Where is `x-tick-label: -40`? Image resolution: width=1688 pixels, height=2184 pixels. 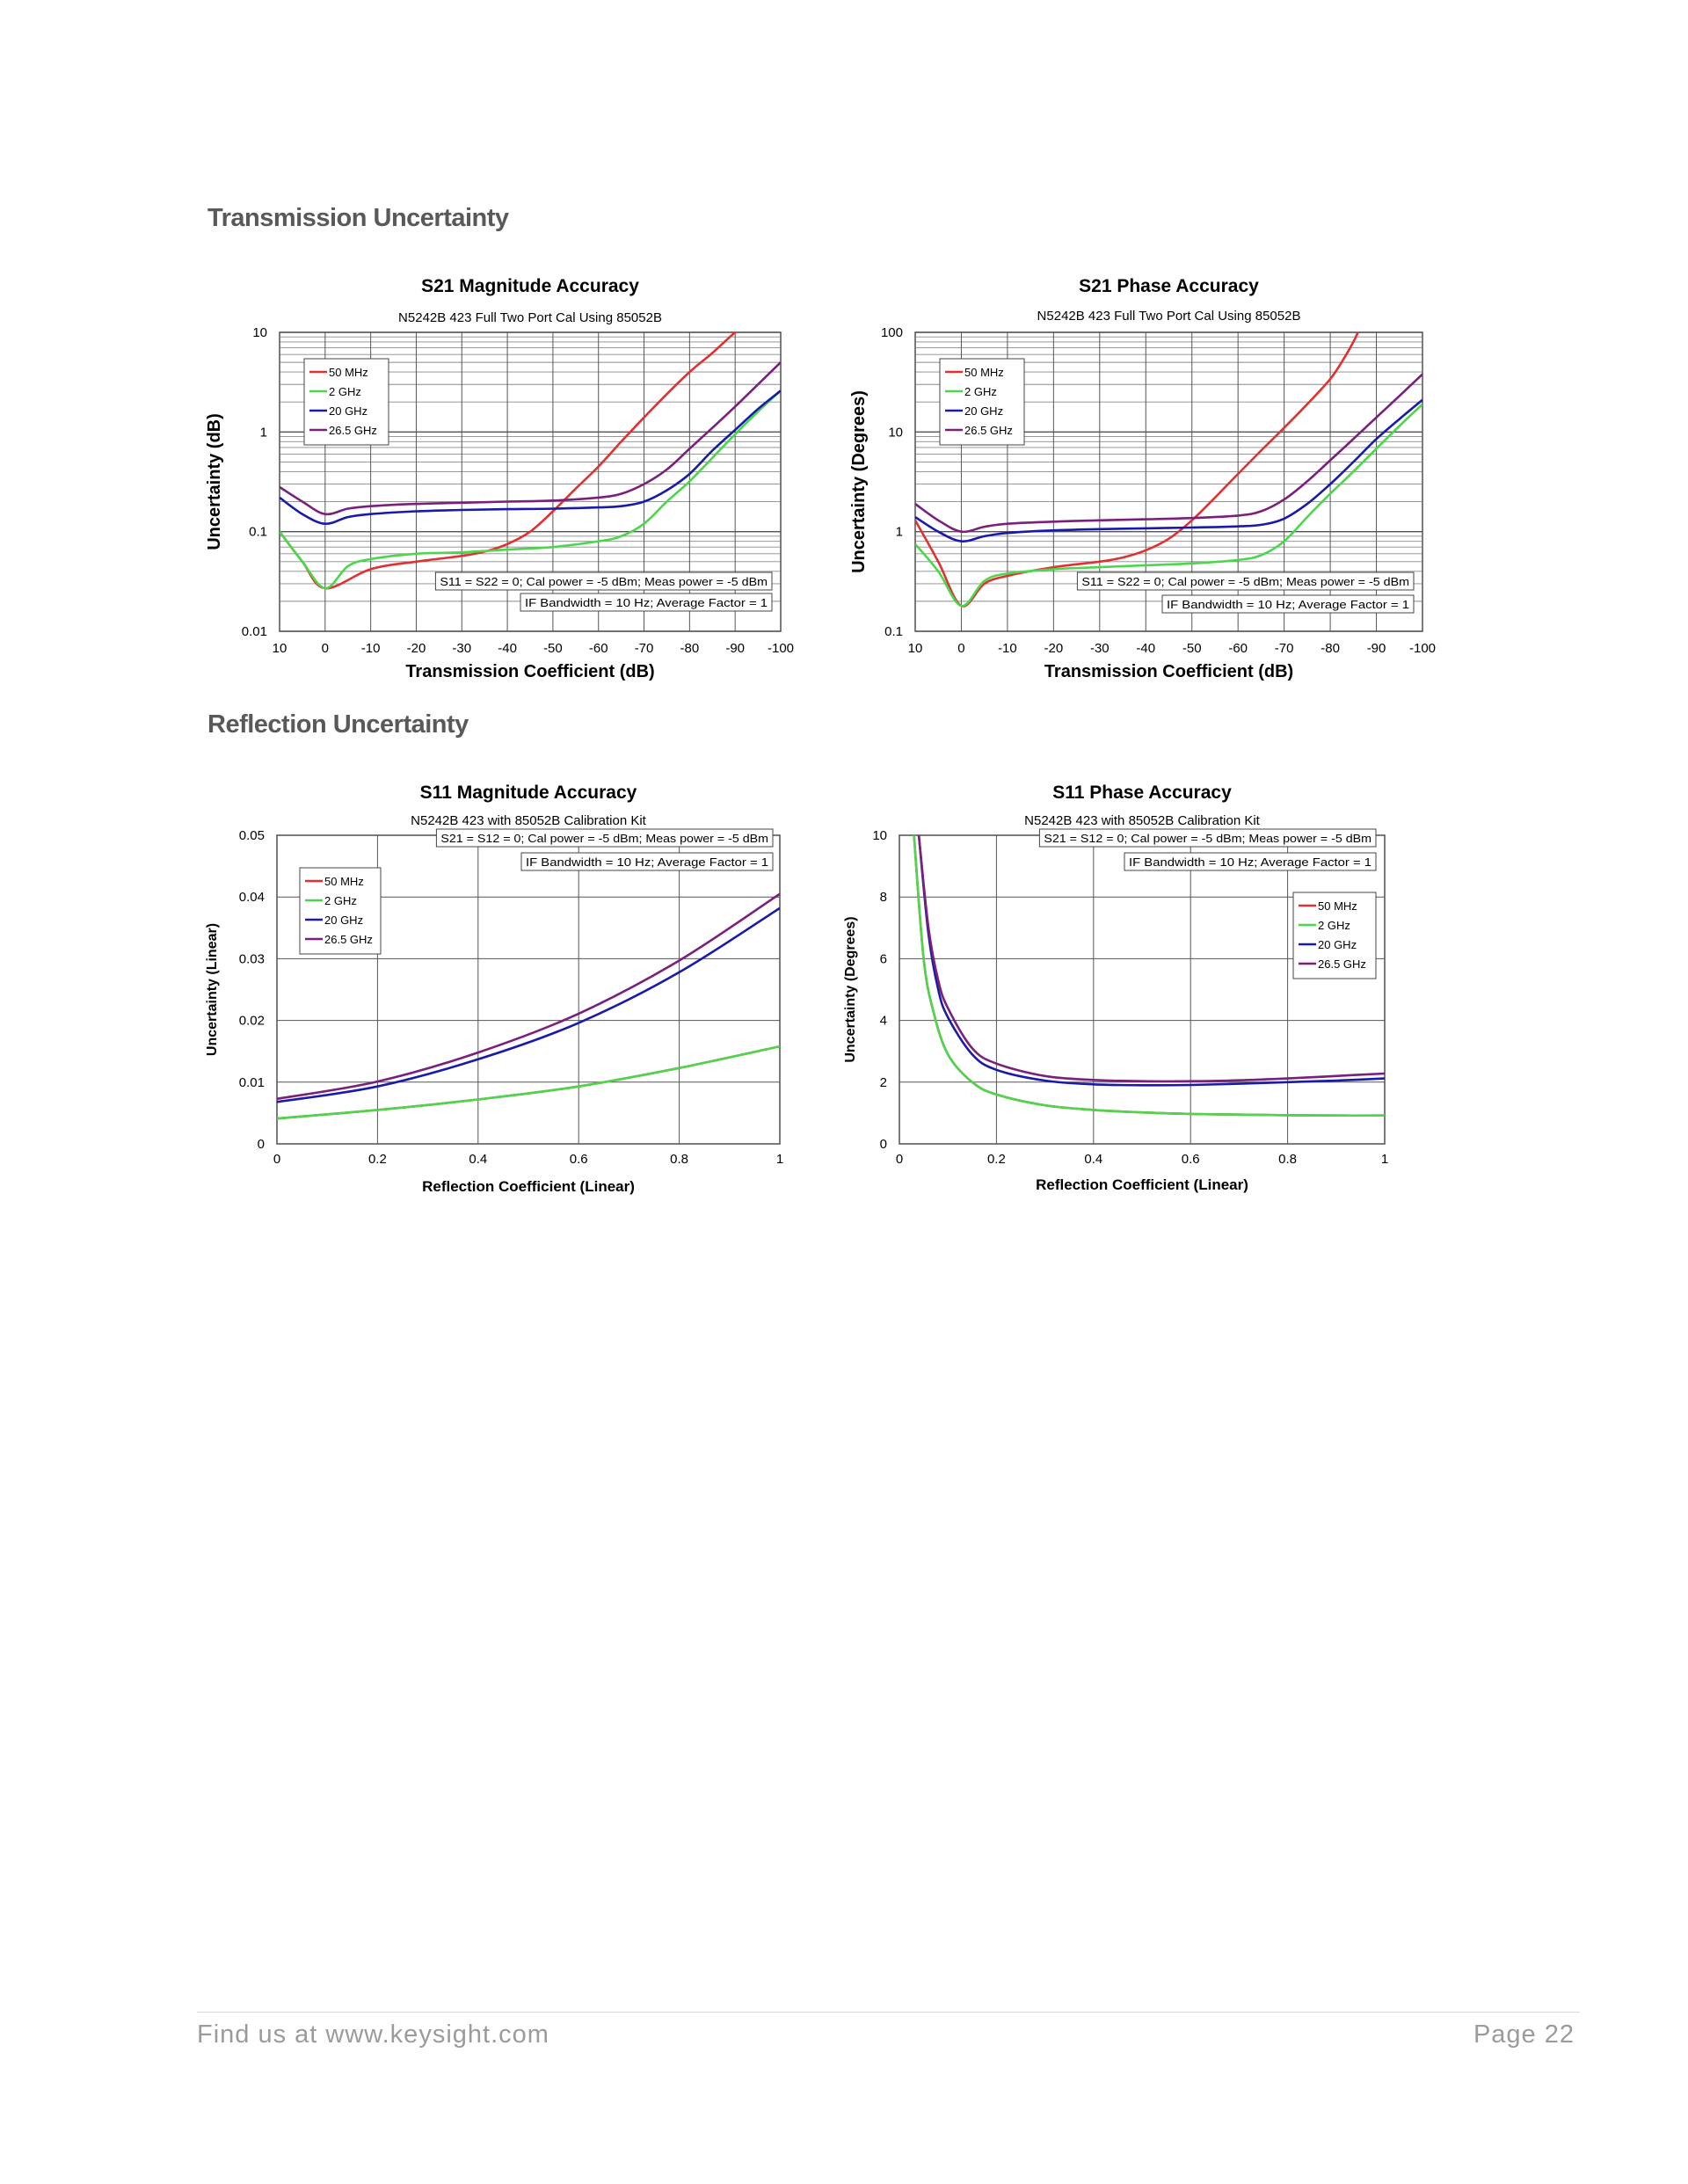
x-tick-label: -40 is located at coordinates (507, 648).